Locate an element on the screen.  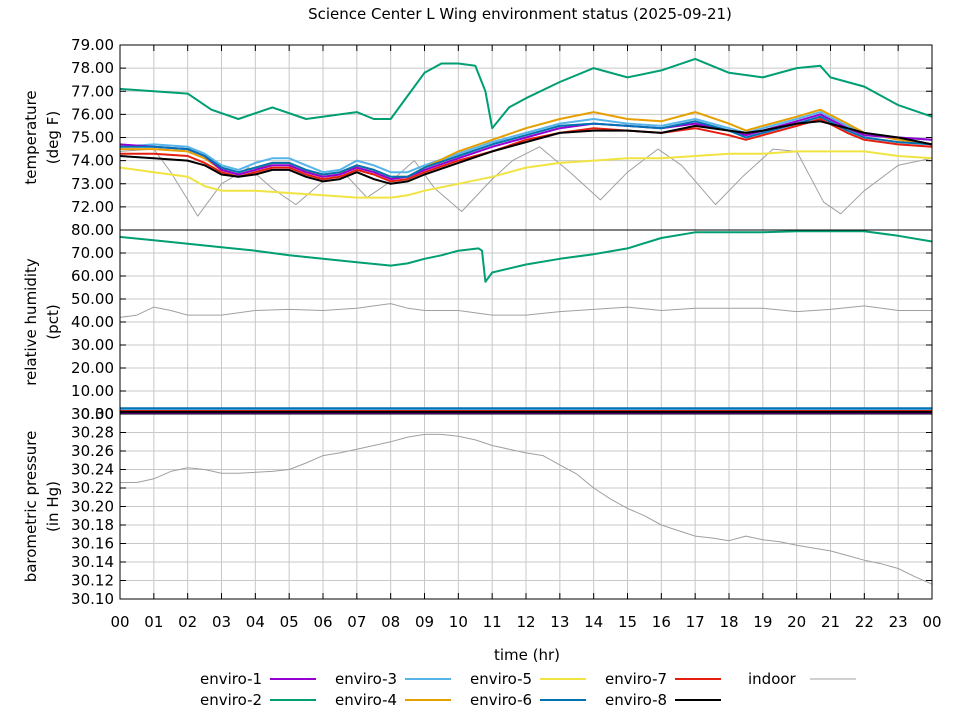
y-tick-label: 30.28 is located at coordinates (92, 433).